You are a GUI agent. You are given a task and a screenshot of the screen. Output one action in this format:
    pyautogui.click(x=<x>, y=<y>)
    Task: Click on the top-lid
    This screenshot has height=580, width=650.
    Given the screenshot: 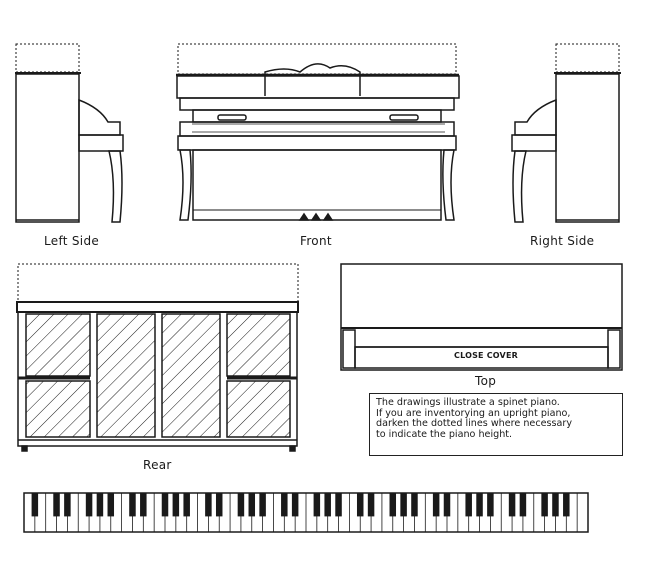 What is the action you would take?
    pyautogui.click(x=481, y=317)
    